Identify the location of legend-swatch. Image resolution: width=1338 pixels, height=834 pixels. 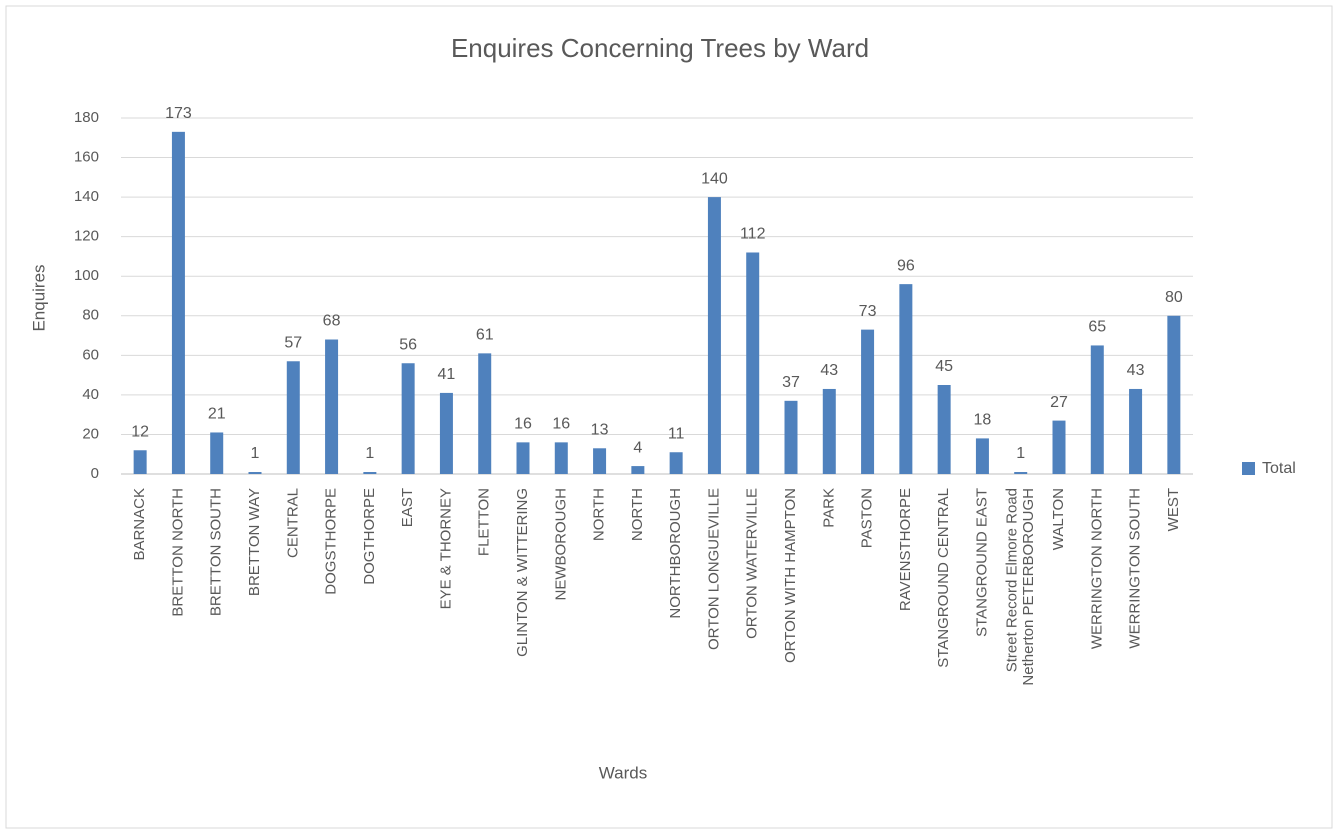
(1248, 468).